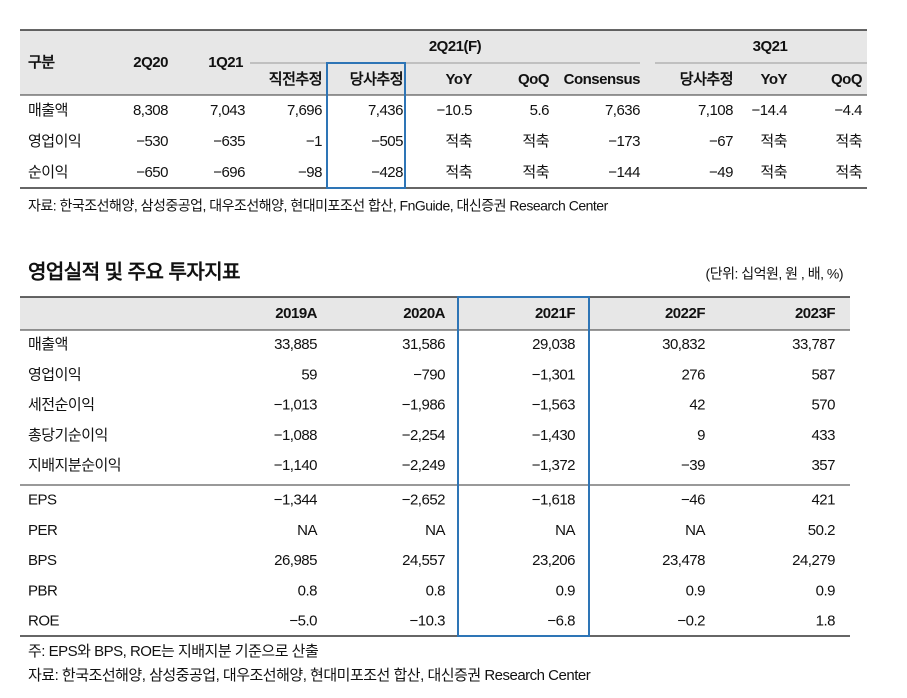  I want to click on cell: 276, so click(693, 374).